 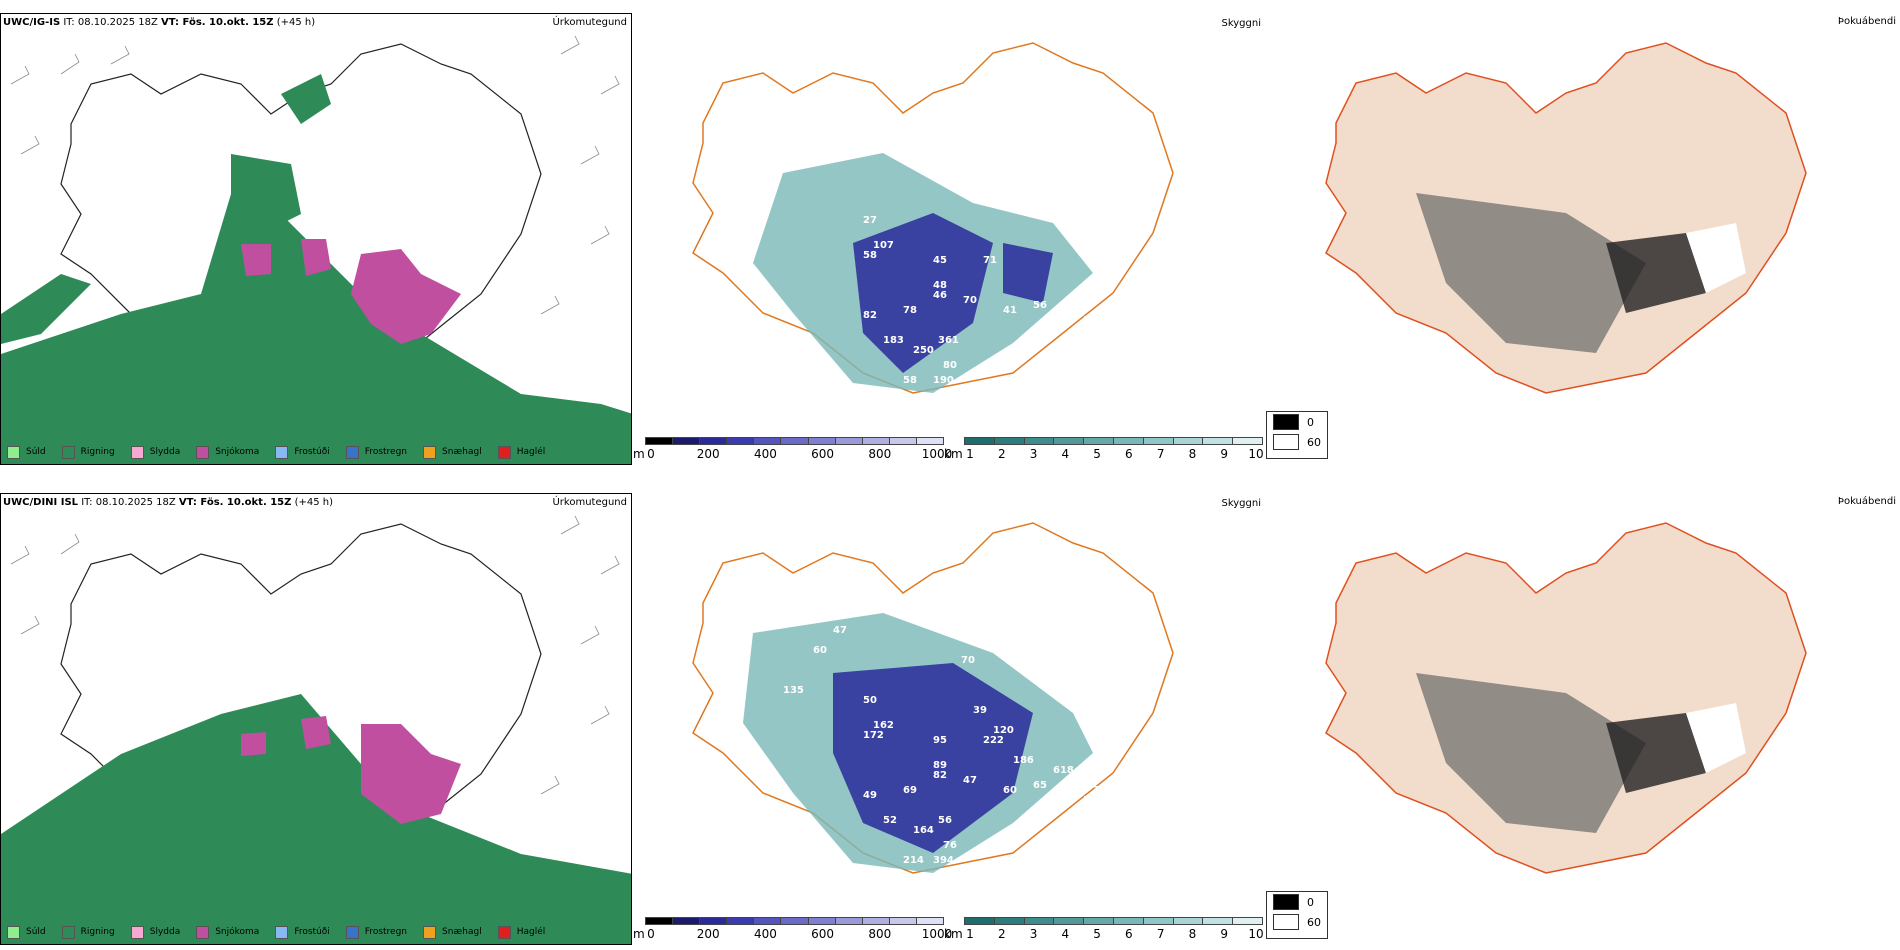 I want to click on fog-map-row1, so click(x=1566, y=218).